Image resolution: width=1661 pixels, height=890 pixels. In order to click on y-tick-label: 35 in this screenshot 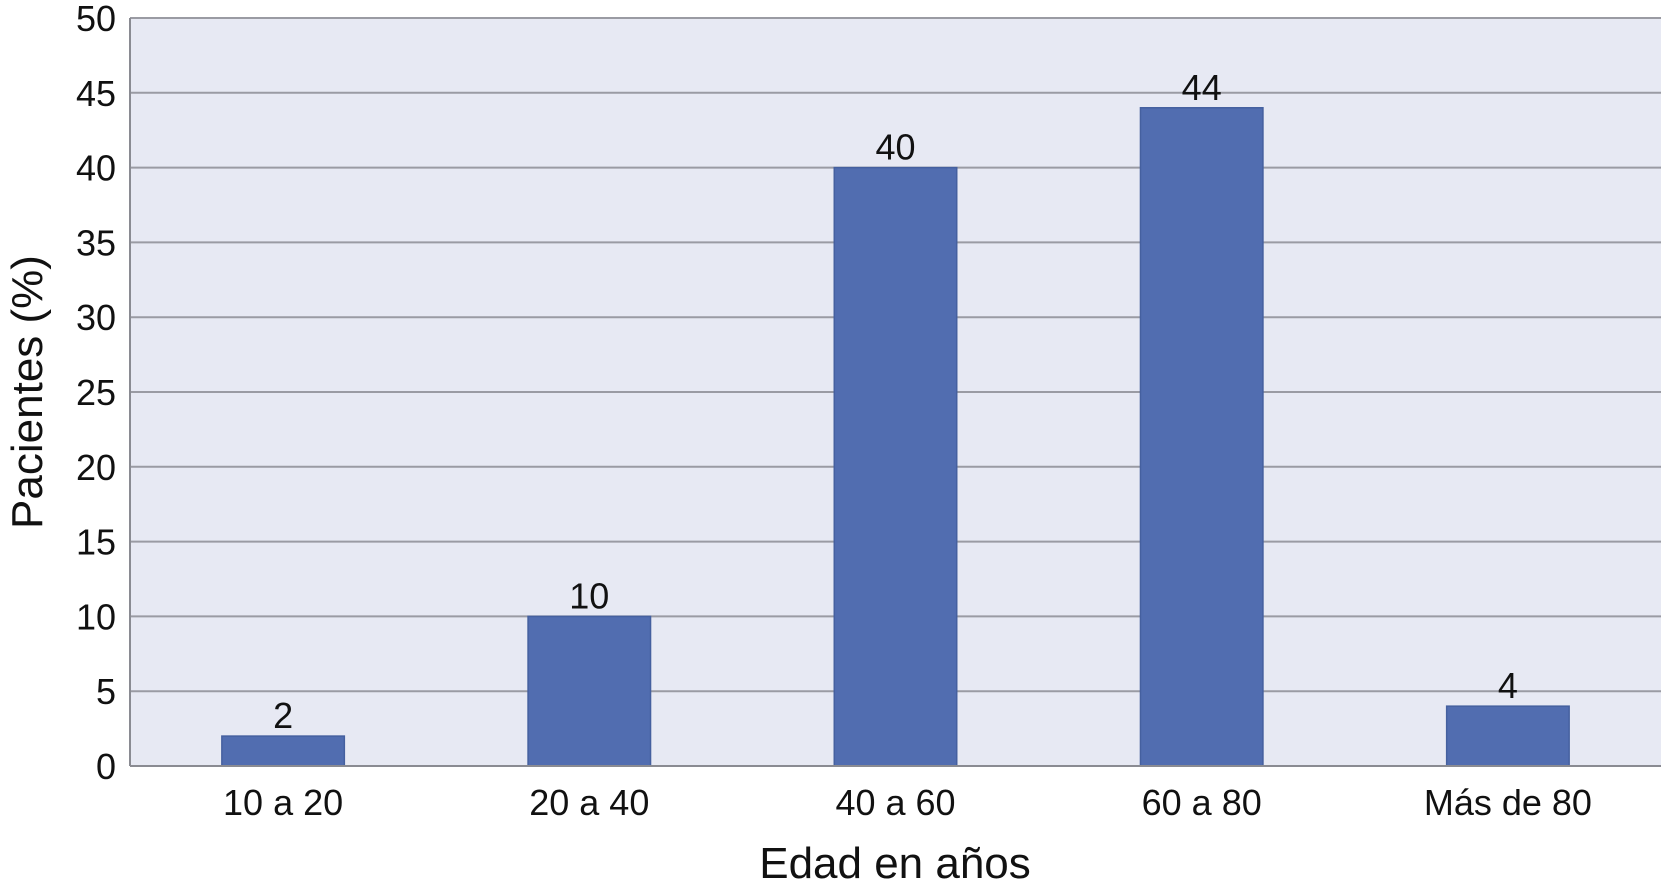, I will do `click(96, 242)`.